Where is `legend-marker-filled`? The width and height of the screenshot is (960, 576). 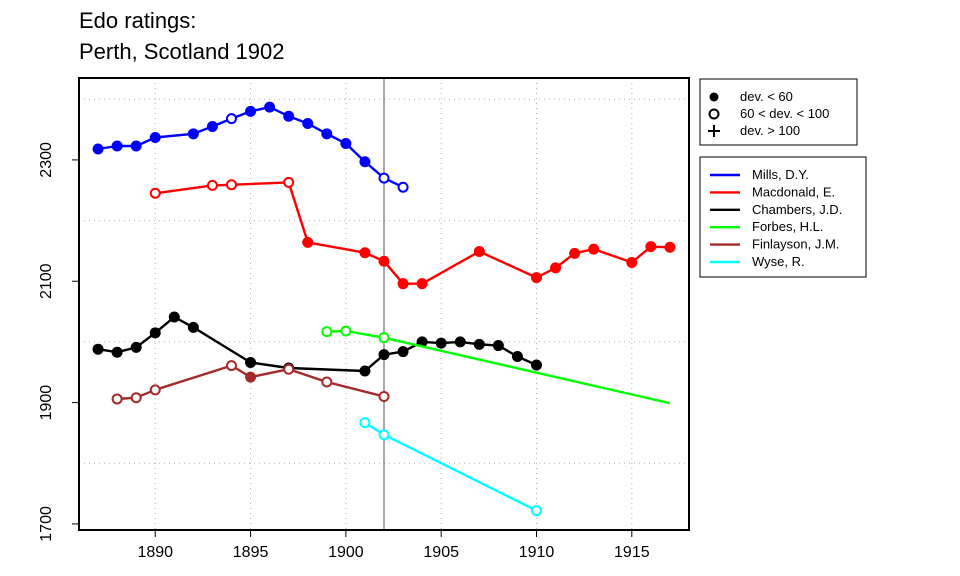 legend-marker-filled is located at coordinates (714, 97).